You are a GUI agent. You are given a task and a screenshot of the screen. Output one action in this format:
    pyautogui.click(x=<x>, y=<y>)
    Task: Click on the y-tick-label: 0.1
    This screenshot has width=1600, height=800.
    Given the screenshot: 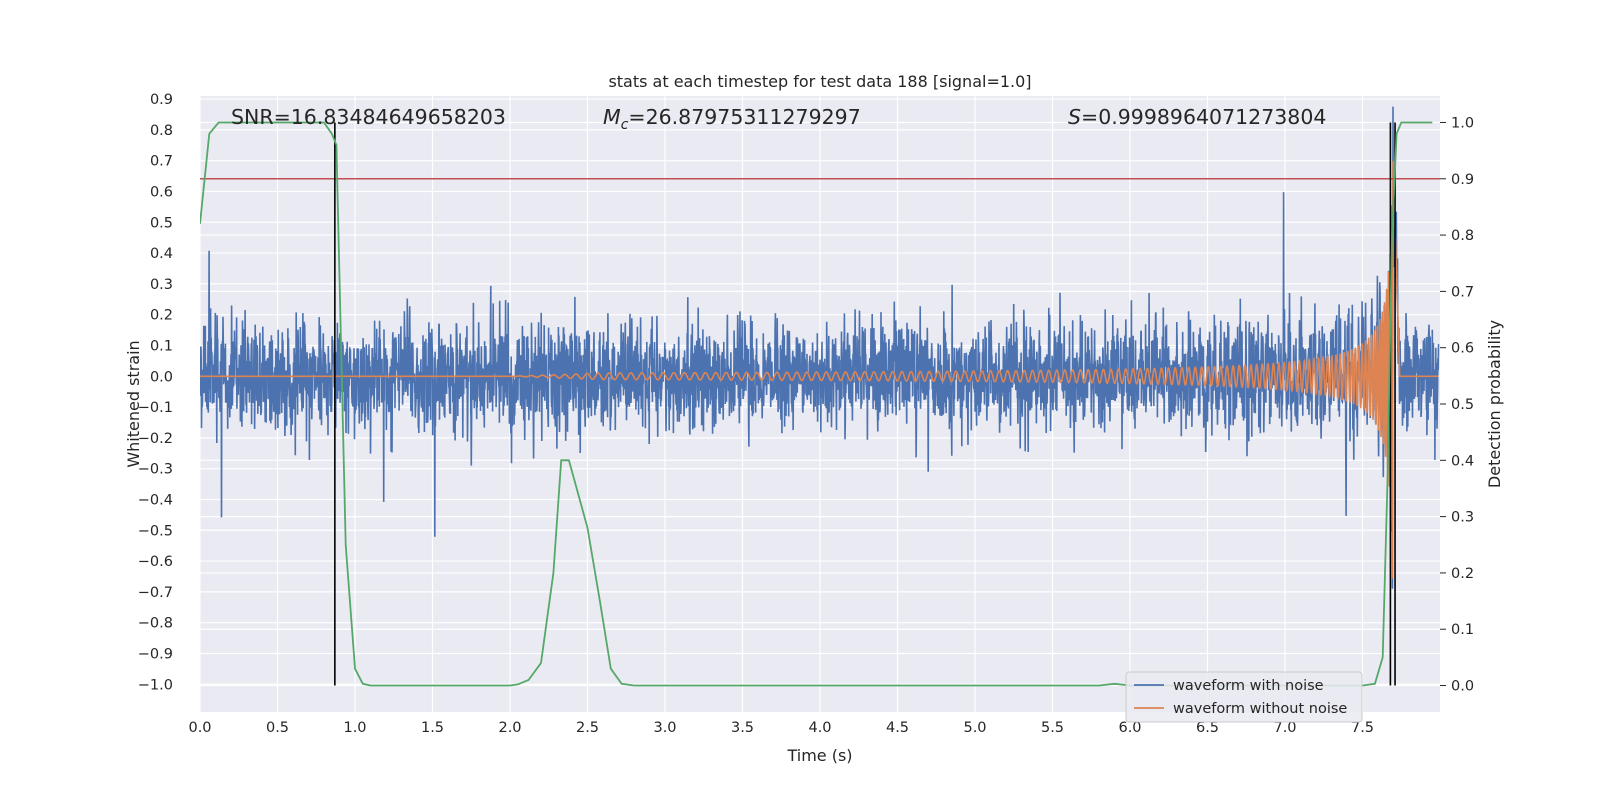 What is the action you would take?
    pyautogui.click(x=161, y=346)
    